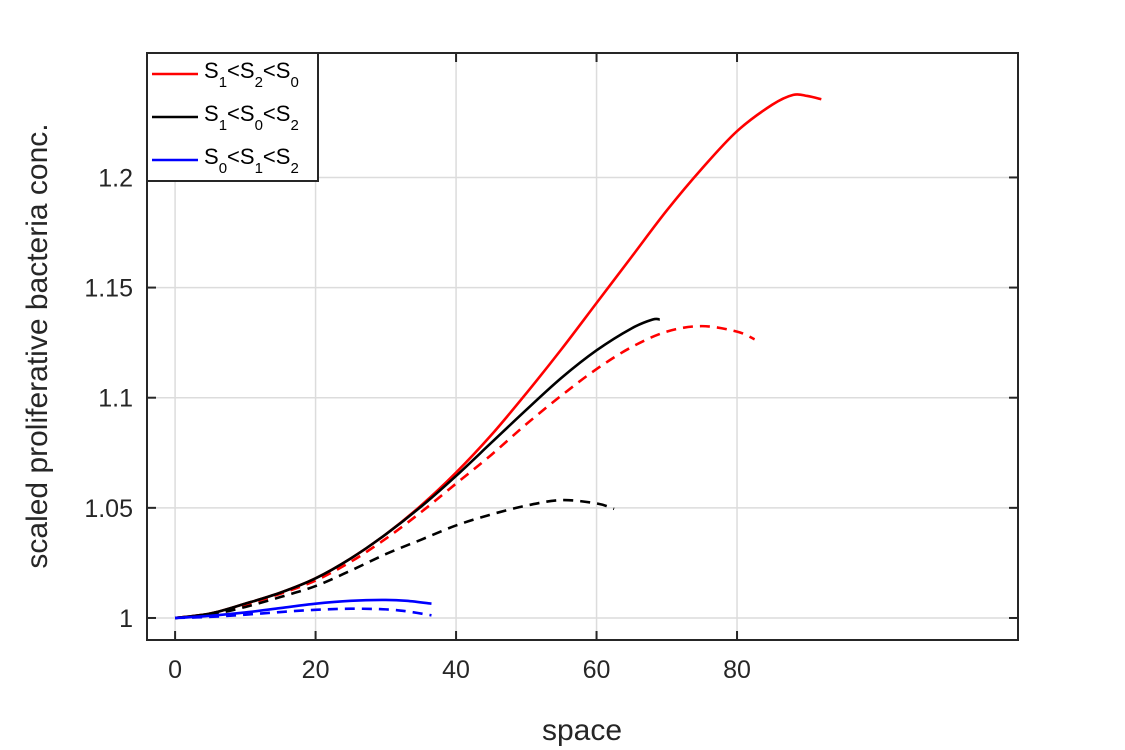  What do you see at coordinates (115, 178) in the screenshot?
I see `y-tick-label: 1.2` at bounding box center [115, 178].